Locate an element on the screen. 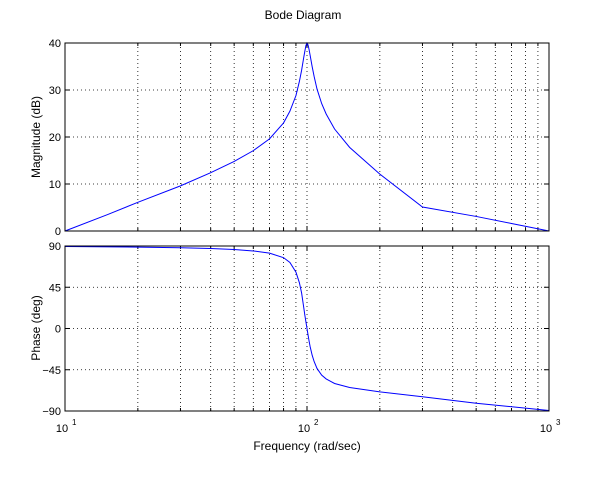  frequency-axis-label: Frequency (rad/sec) is located at coordinates (306, 446).